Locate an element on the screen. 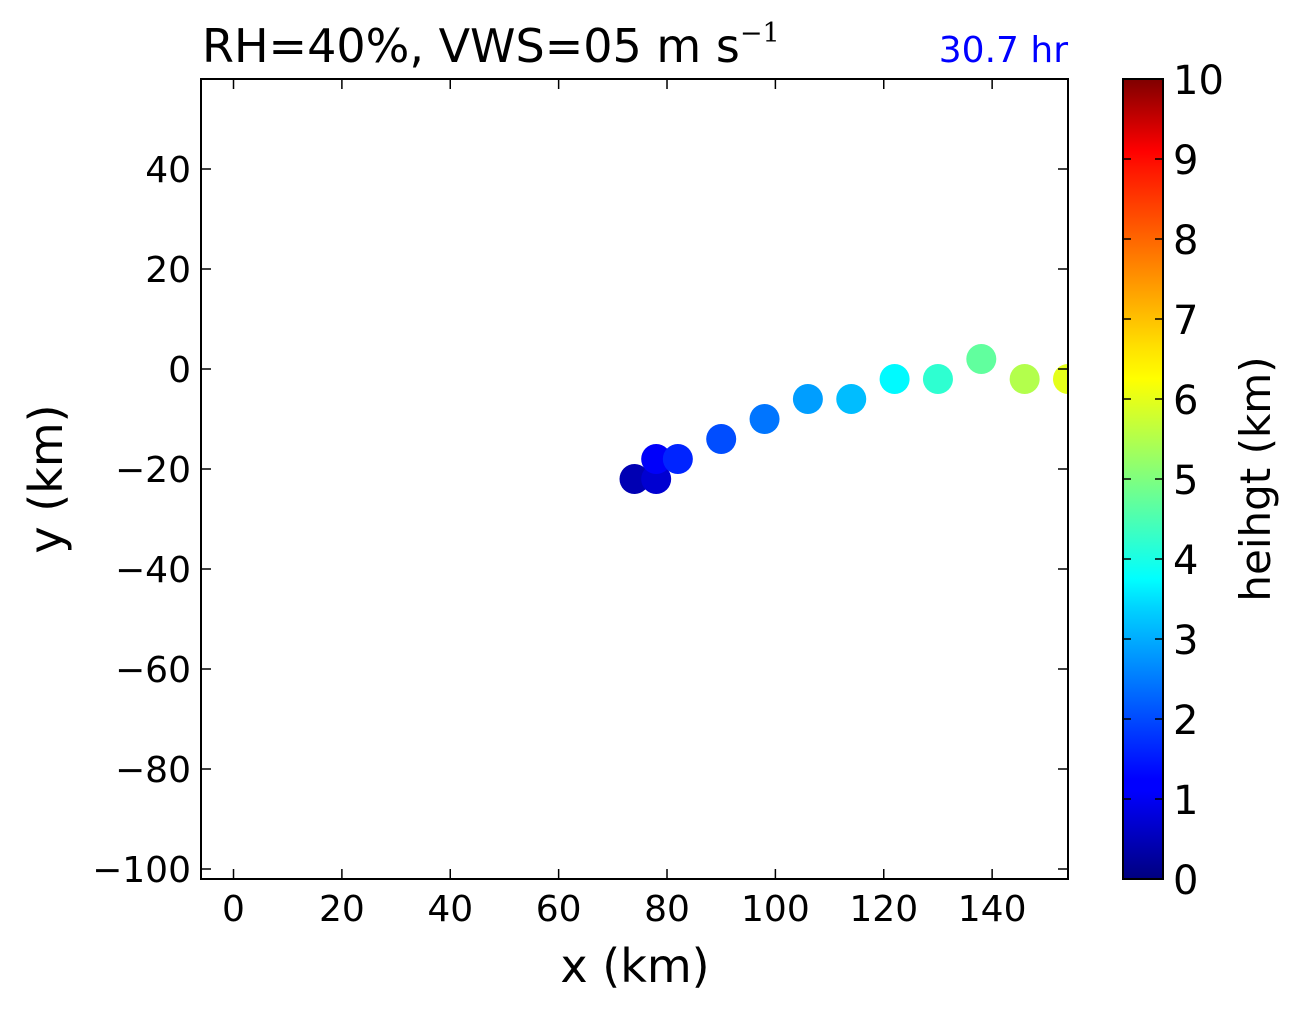 The height and width of the screenshot is (1012, 1304). colorbar-ticks: 0 1 2 3 4 5 6 7 8 9 10 is located at coordinates (1173, 481).